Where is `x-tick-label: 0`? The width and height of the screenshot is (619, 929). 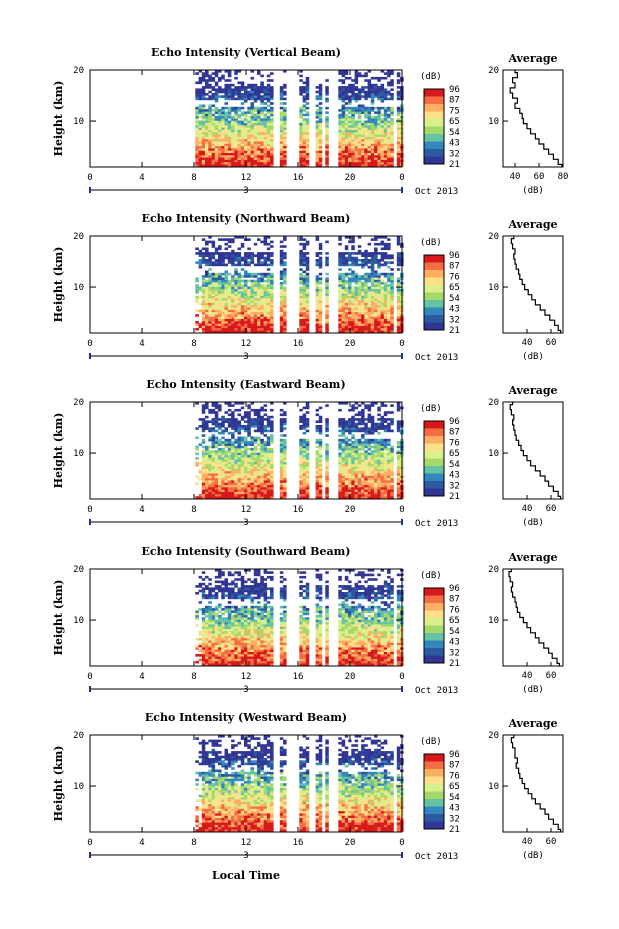 x-tick-label: 0 is located at coordinates (401, 178).